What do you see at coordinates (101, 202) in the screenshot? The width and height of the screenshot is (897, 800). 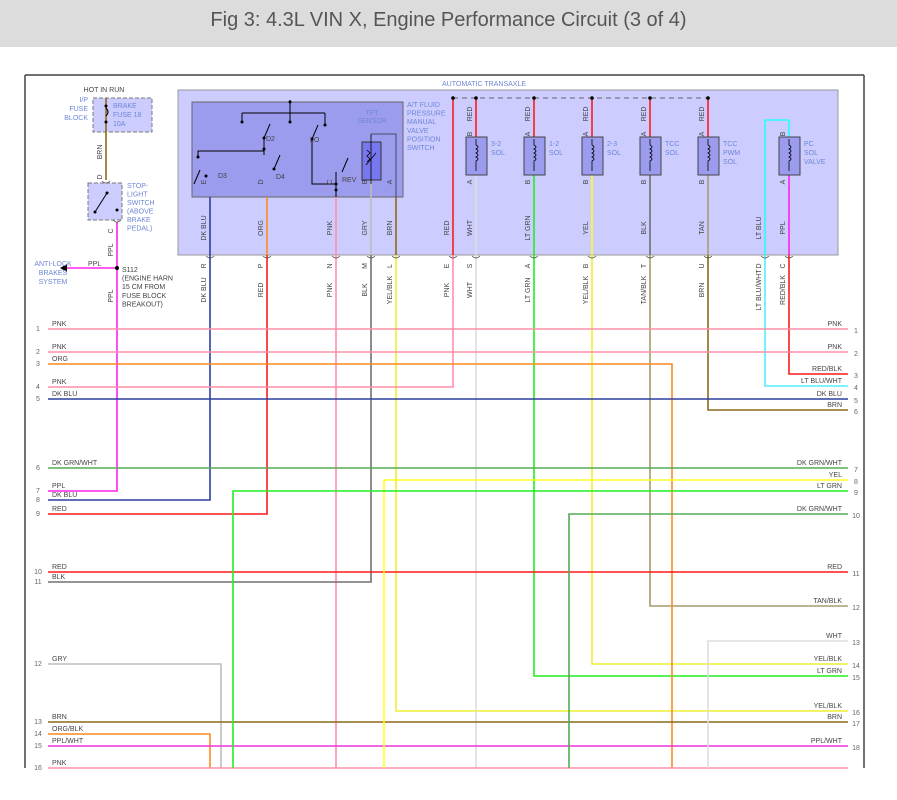 I see `switch-icon` at bounding box center [101, 202].